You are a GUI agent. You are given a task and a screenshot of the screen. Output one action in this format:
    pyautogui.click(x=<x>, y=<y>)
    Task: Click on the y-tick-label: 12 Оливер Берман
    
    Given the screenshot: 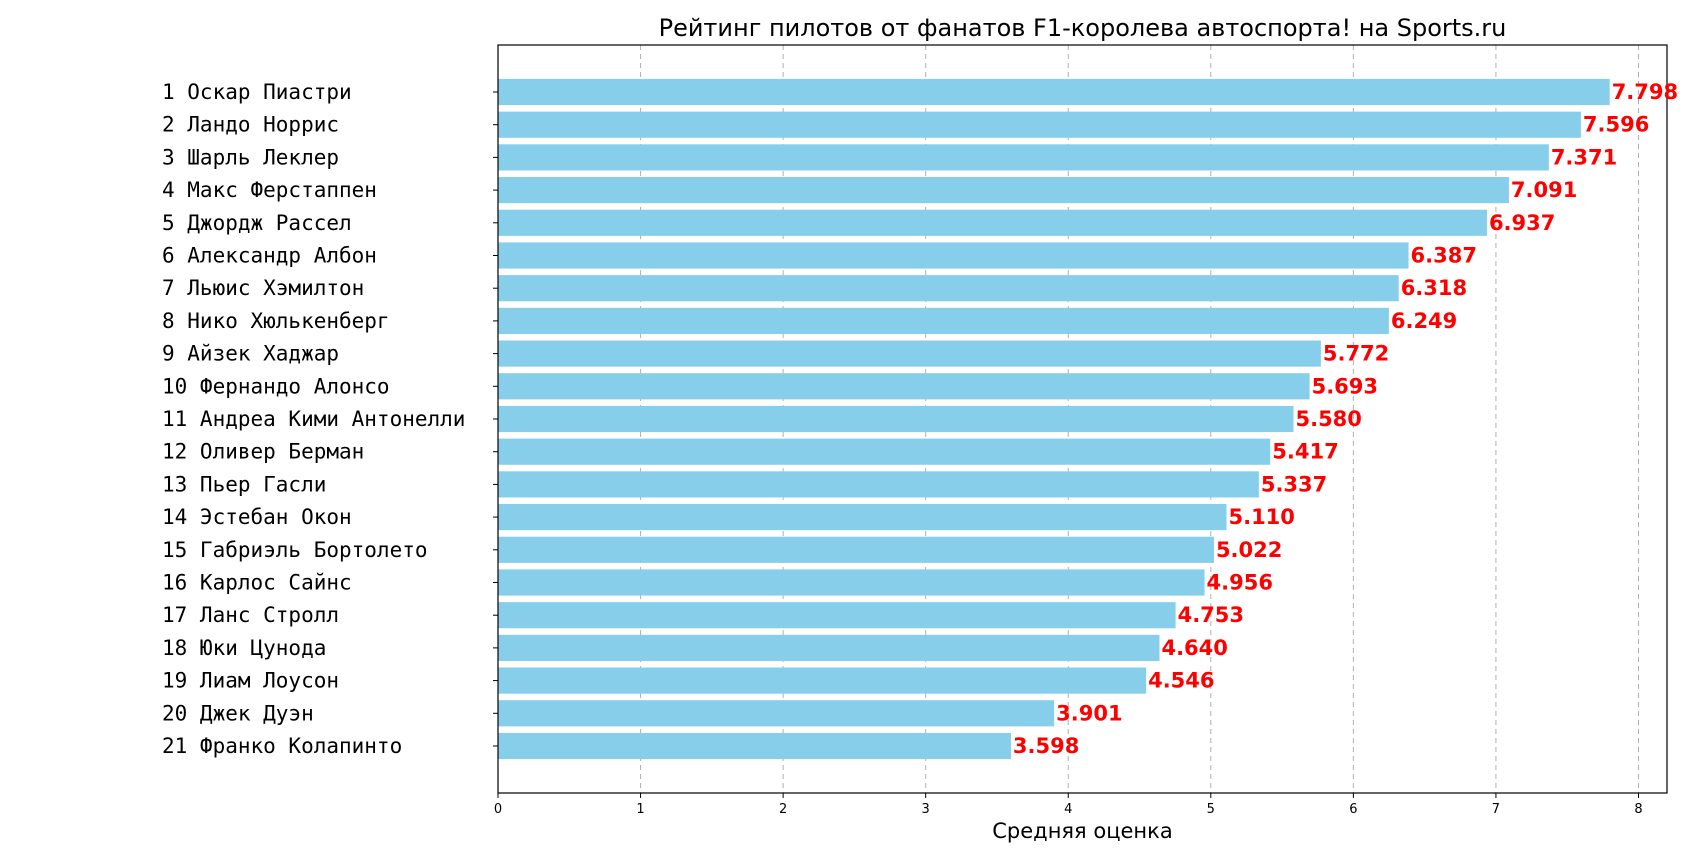 What is the action you would take?
    pyautogui.click(x=263, y=452)
    